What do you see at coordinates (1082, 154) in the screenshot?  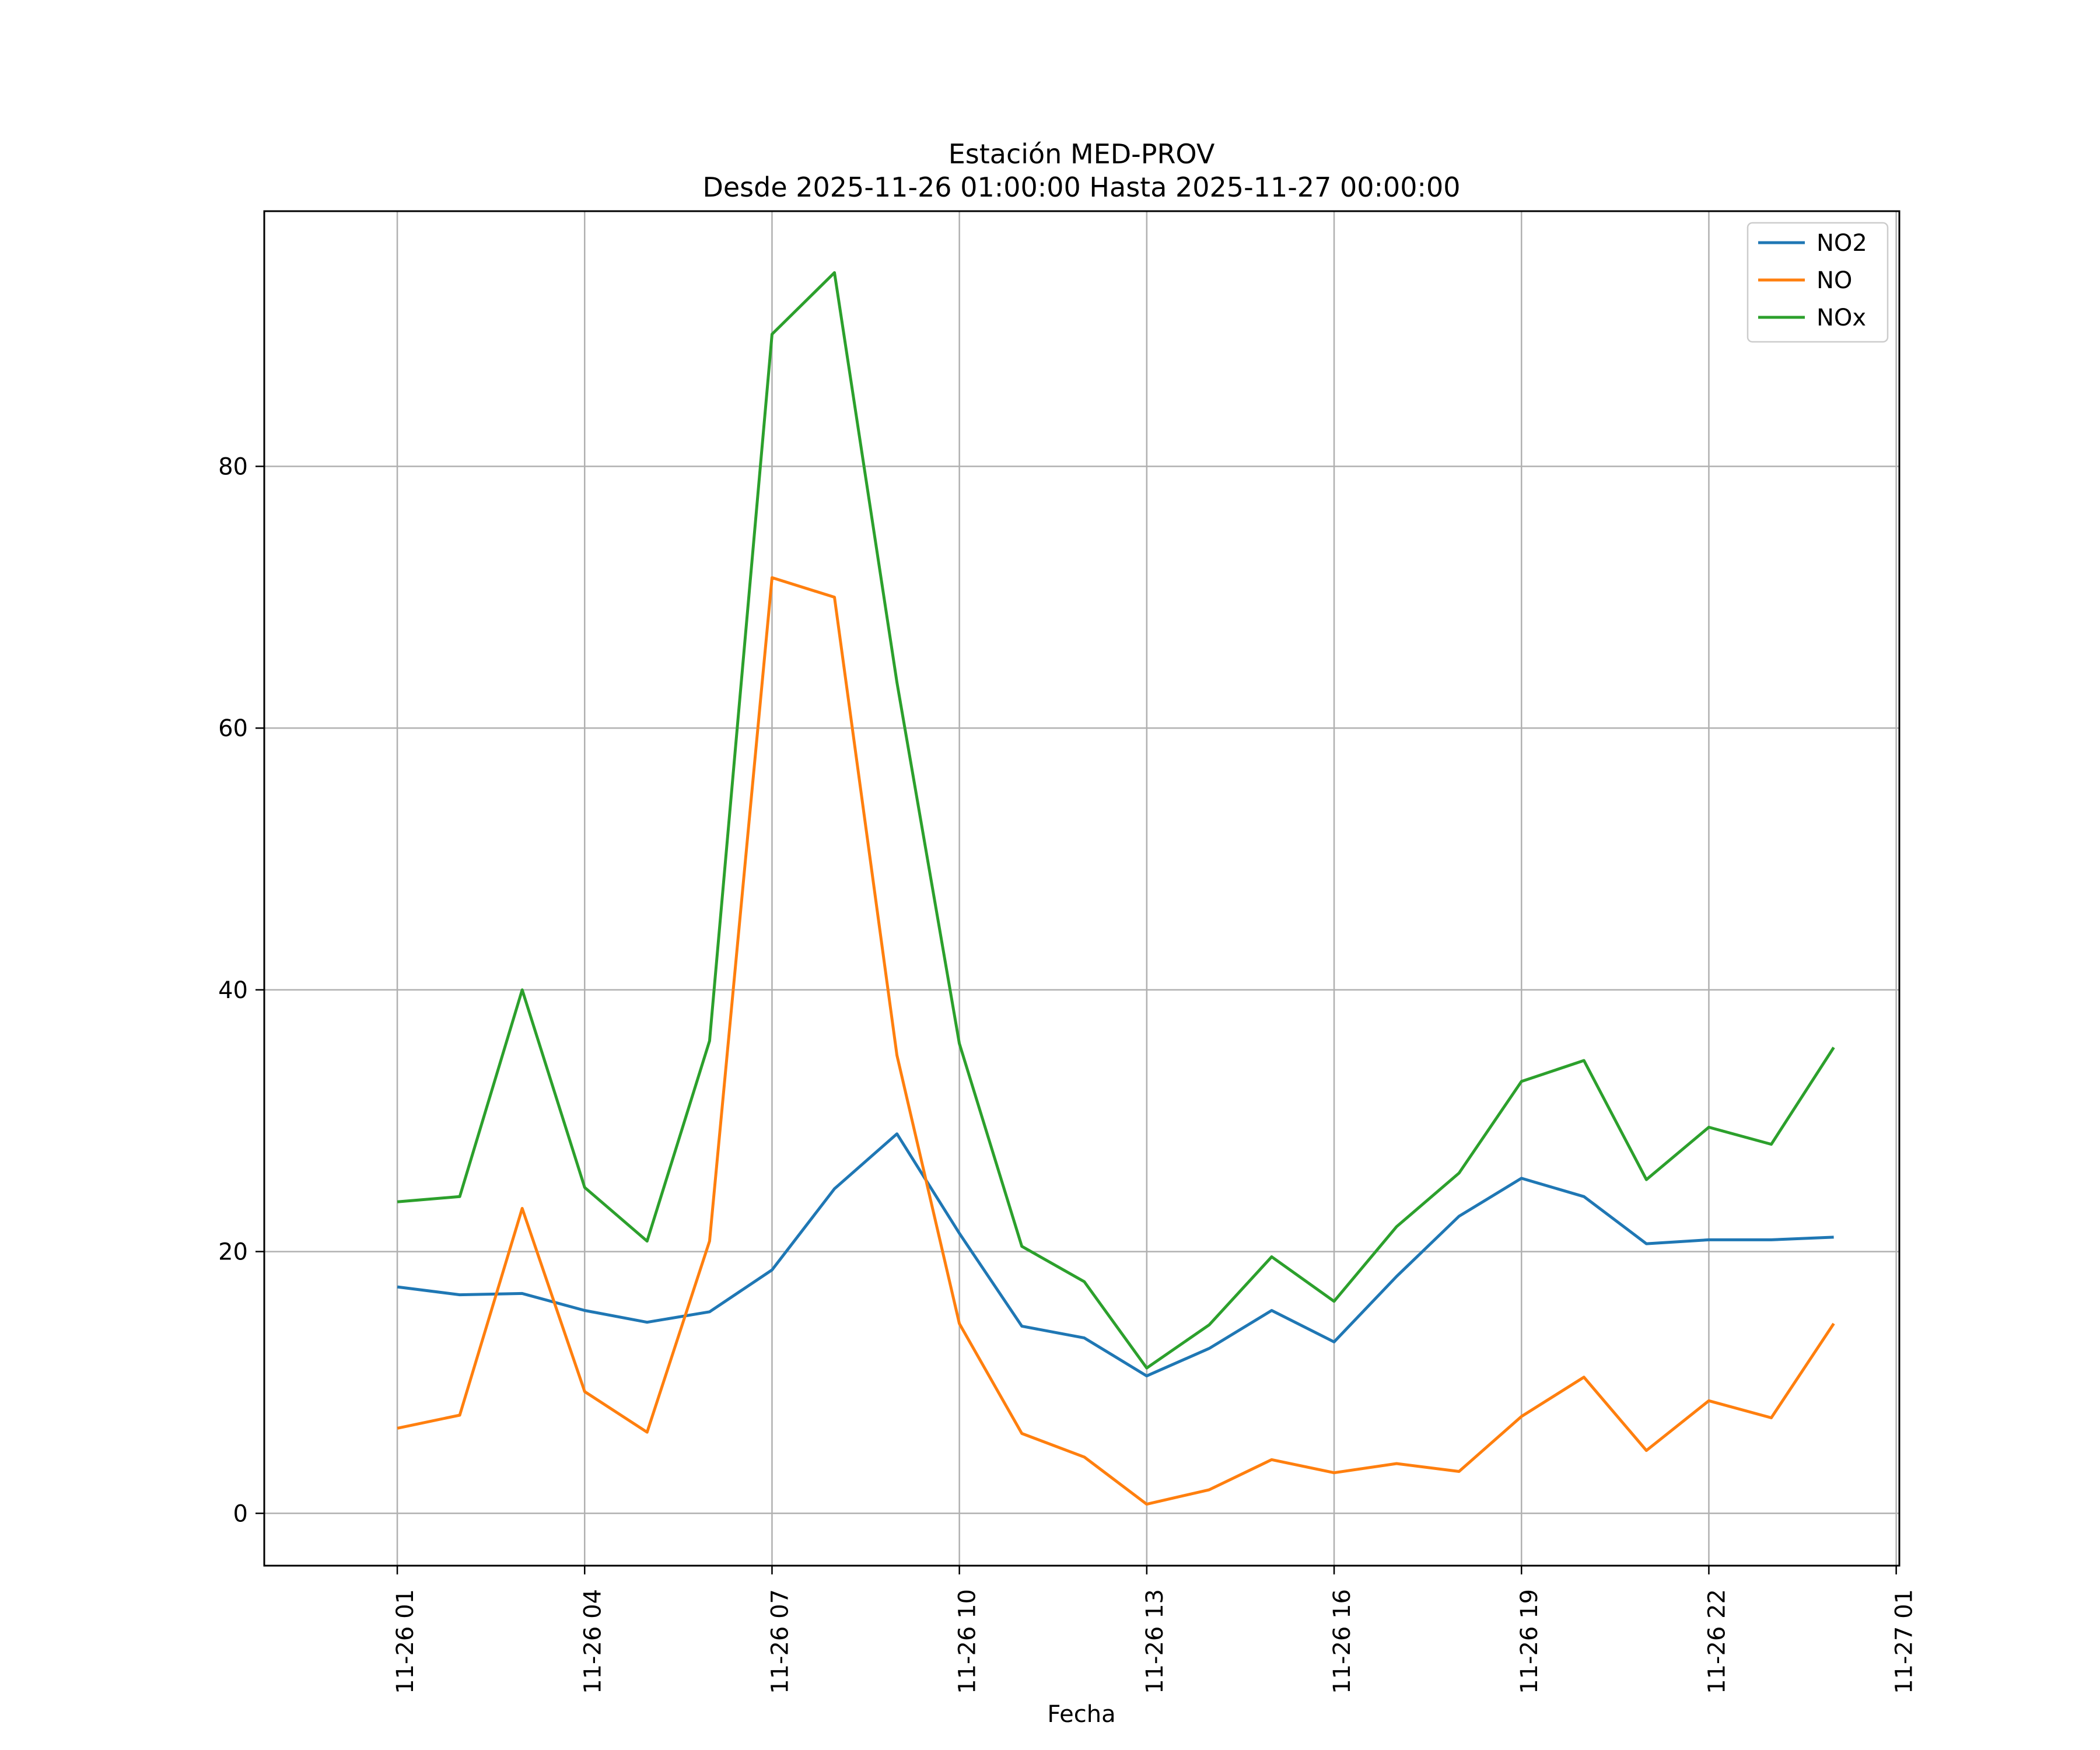 I see `chart-title: Estación MED-PROV` at bounding box center [1082, 154].